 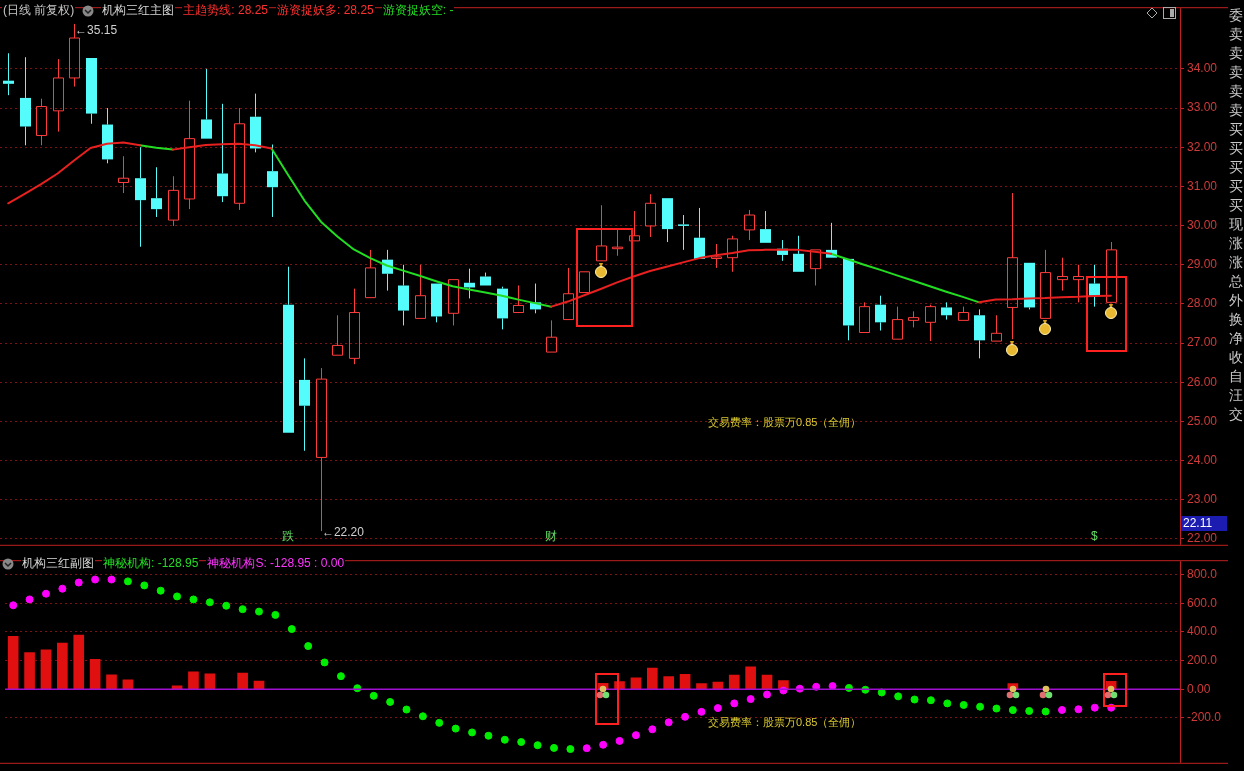 I want to click on y-tick-label: 24.00, so click(x=1202, y=459).